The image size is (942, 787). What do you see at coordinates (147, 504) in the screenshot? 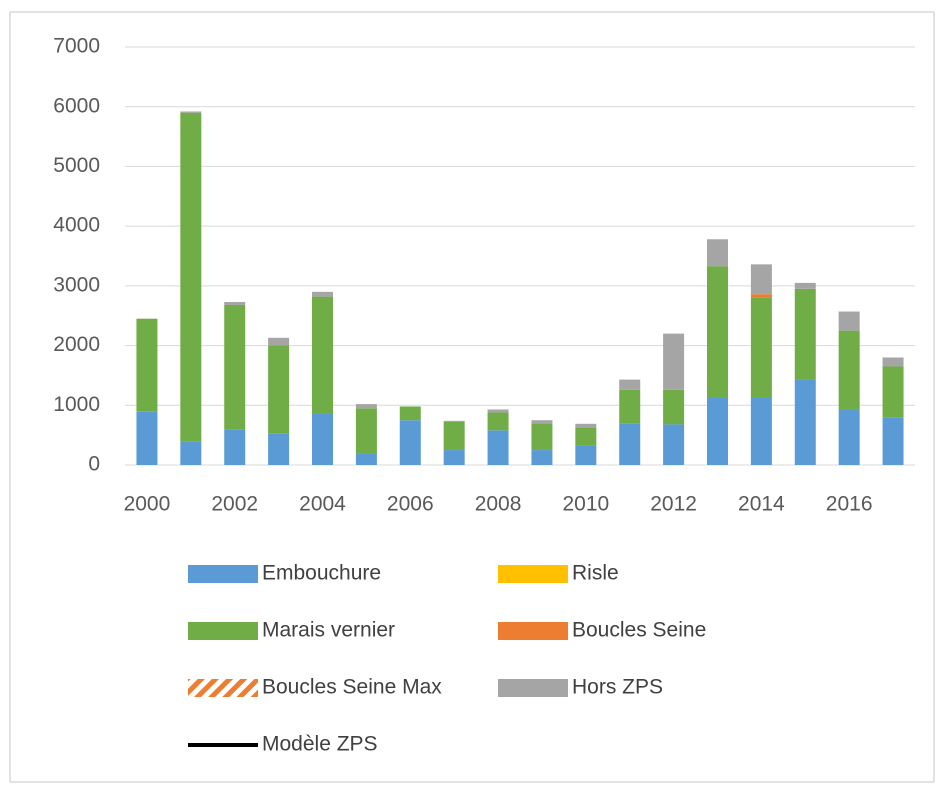
I see `x-tick-label: 2000` at bounding box center [147, 504].